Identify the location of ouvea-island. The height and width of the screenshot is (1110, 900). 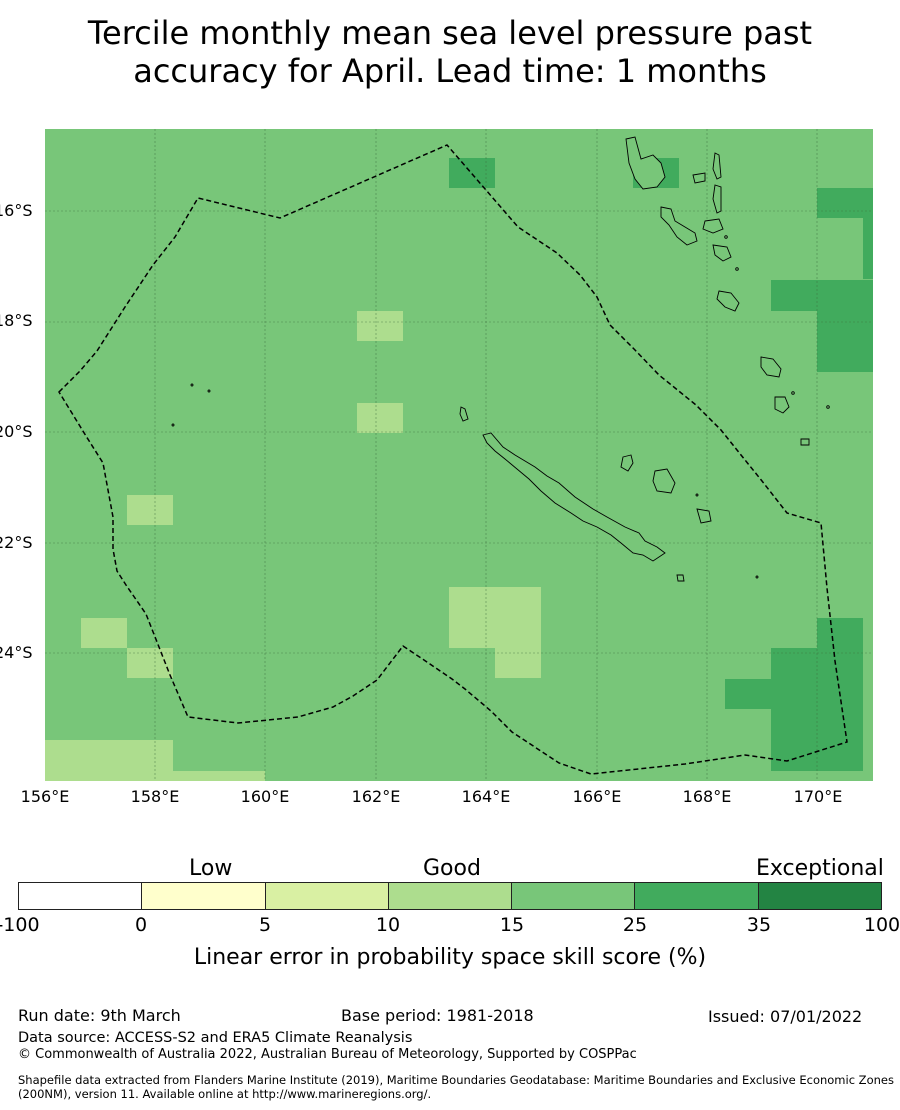
(627, 463).